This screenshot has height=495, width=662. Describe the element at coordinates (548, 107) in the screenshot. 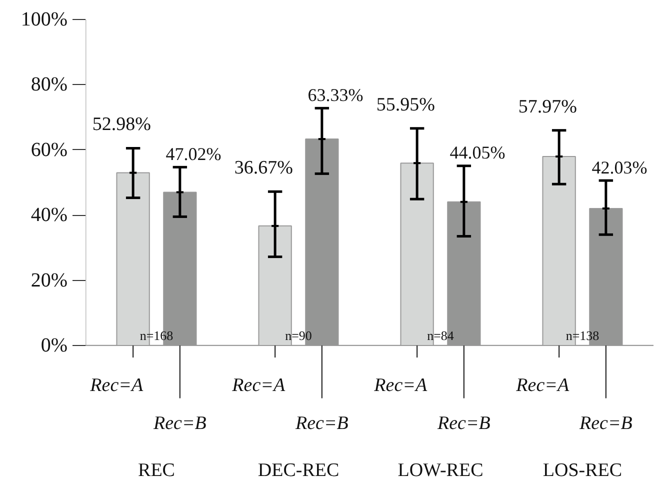

I see `data-label: 57.97%` at that location.